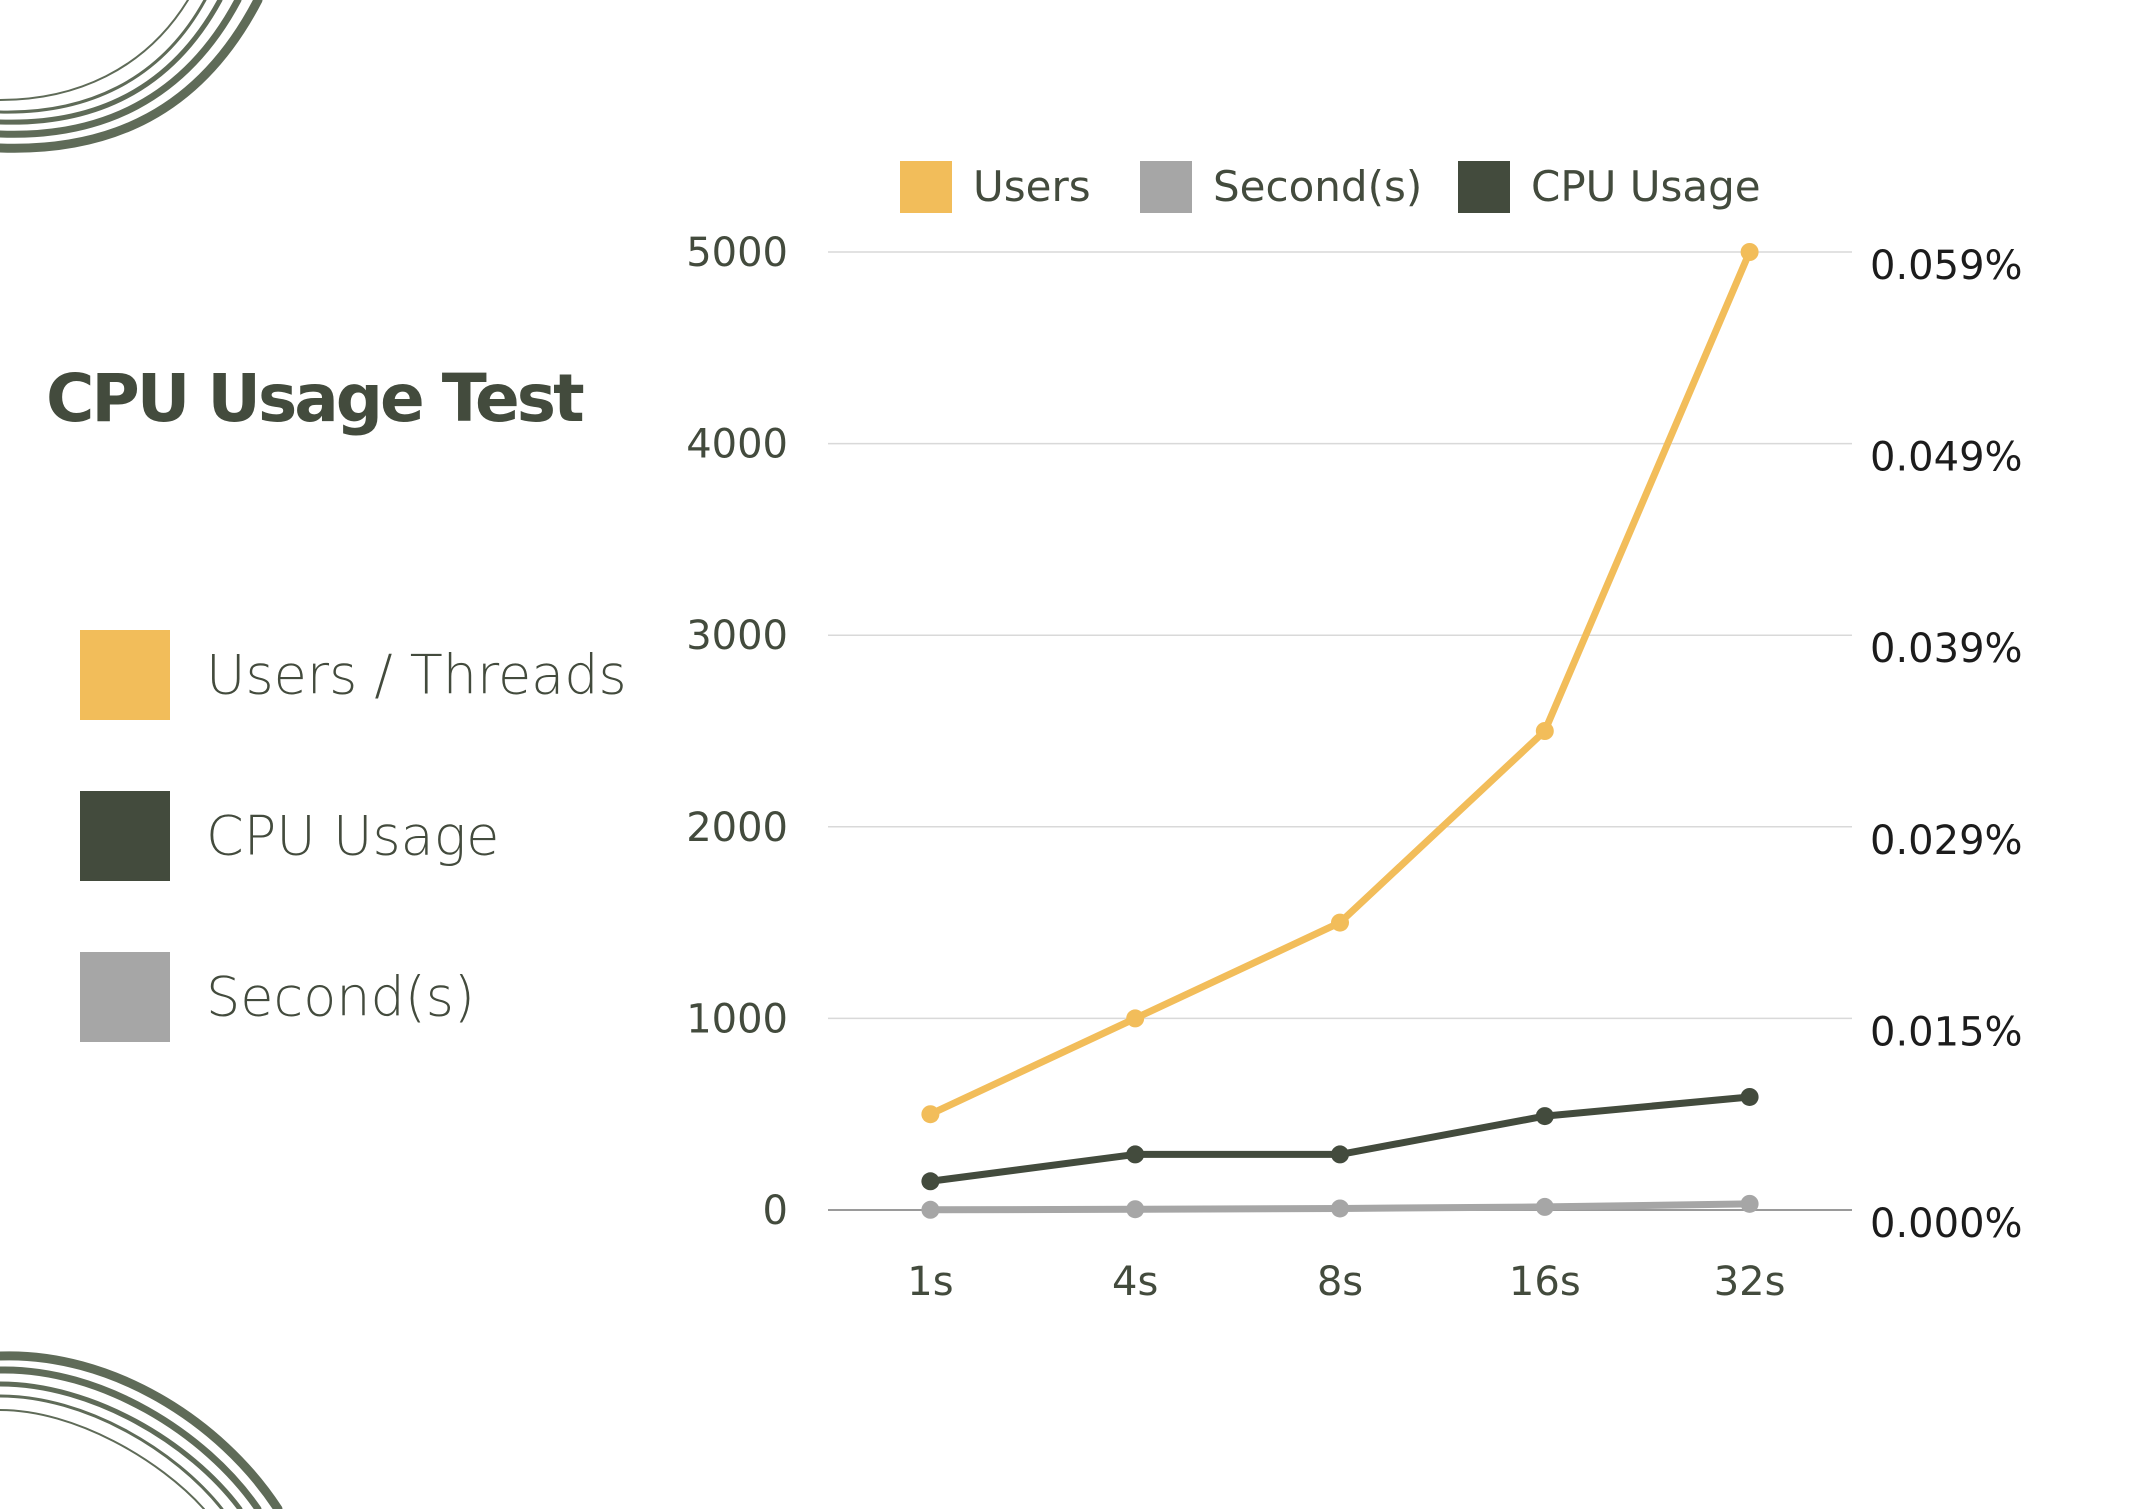  What do you see at coordinates (1135, 1018) in the screenshot?
I see `data-point-users-4s` at bounding box center [1135, 1018].